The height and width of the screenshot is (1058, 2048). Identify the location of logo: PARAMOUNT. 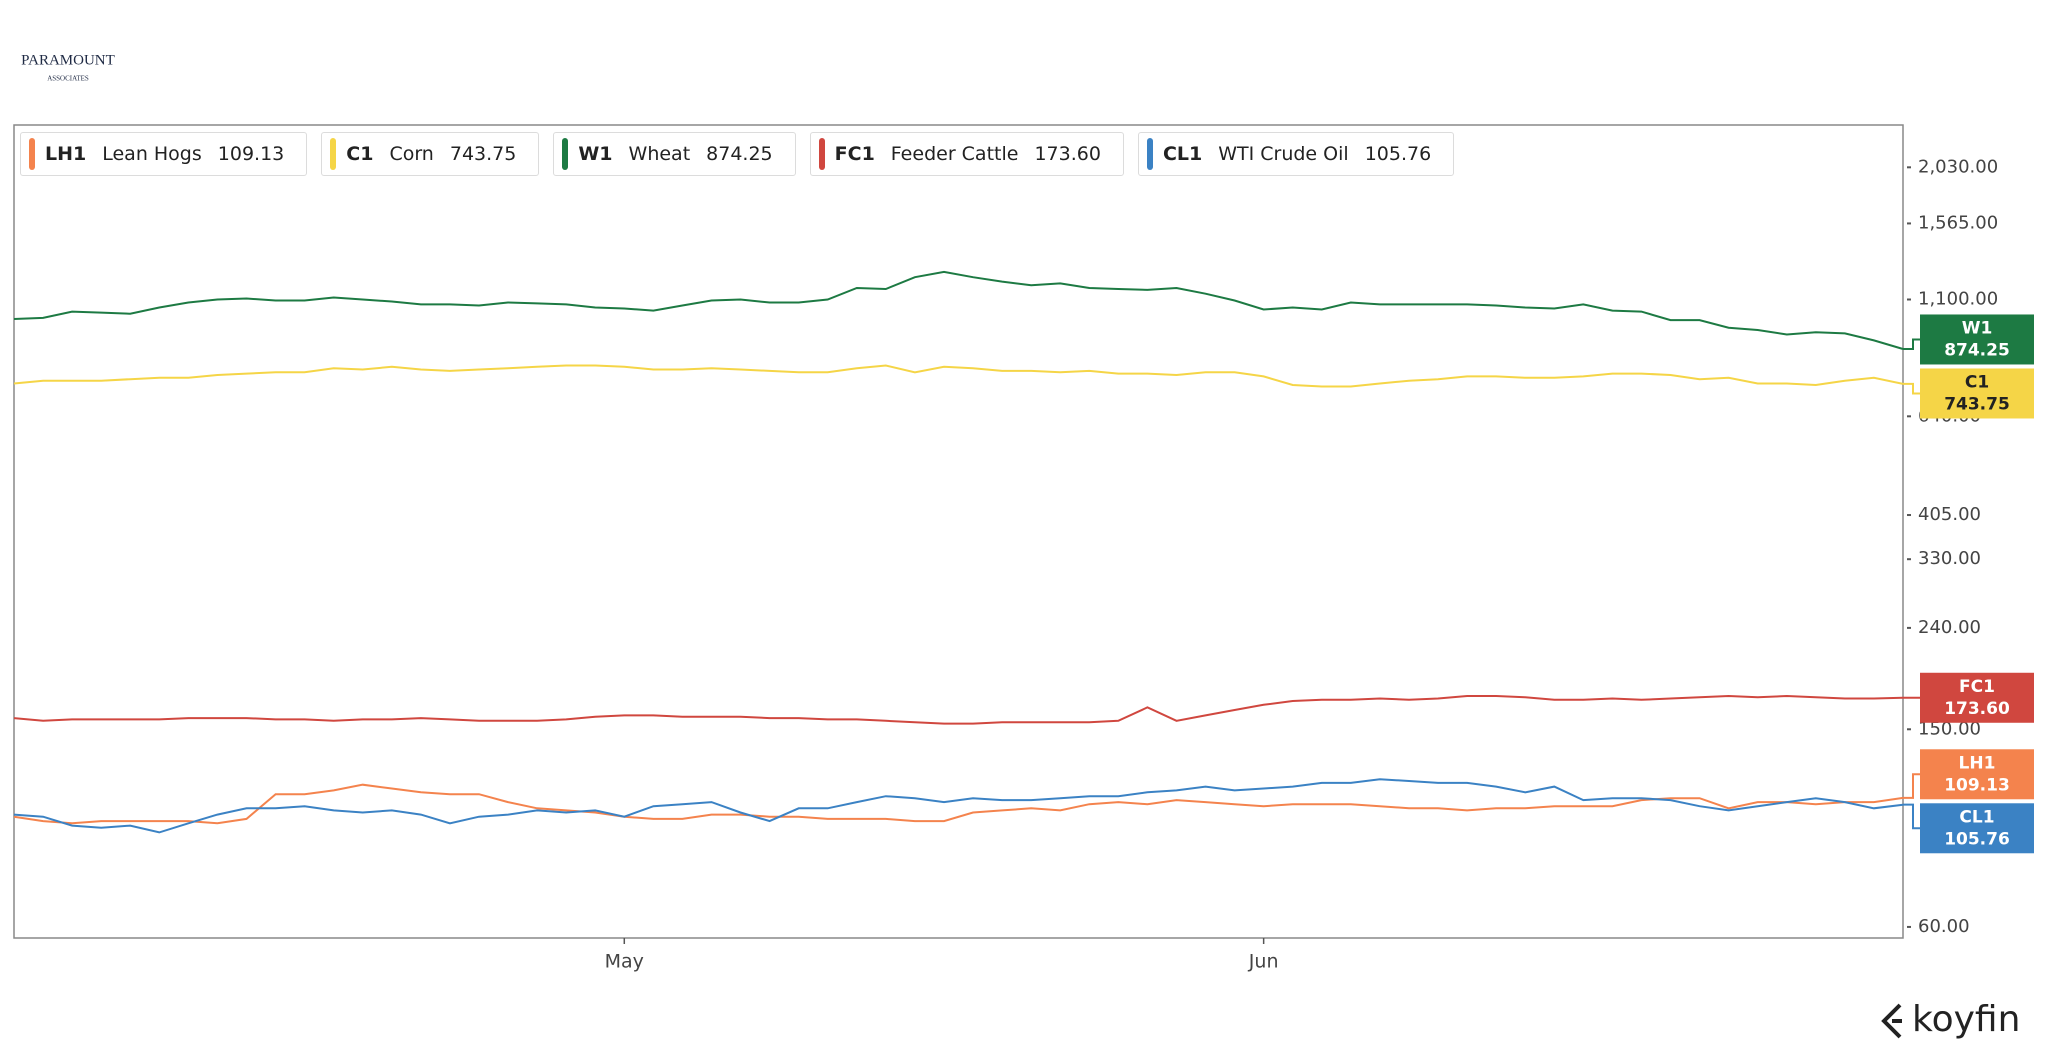
(68, 60).